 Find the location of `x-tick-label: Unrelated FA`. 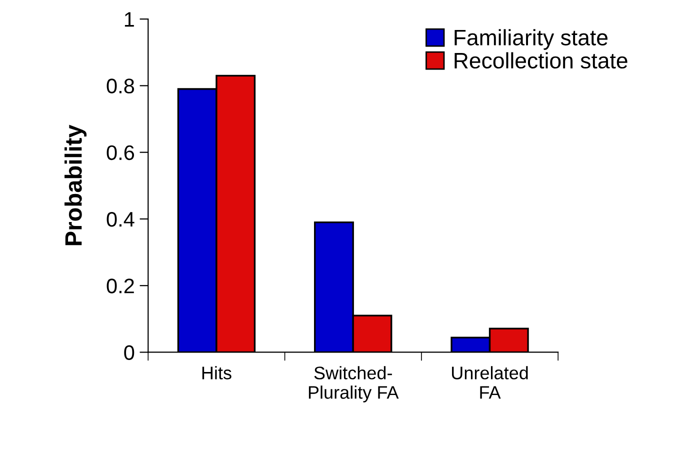

x-tick-label: Unrelated FA is located at coordinates (490, 382).